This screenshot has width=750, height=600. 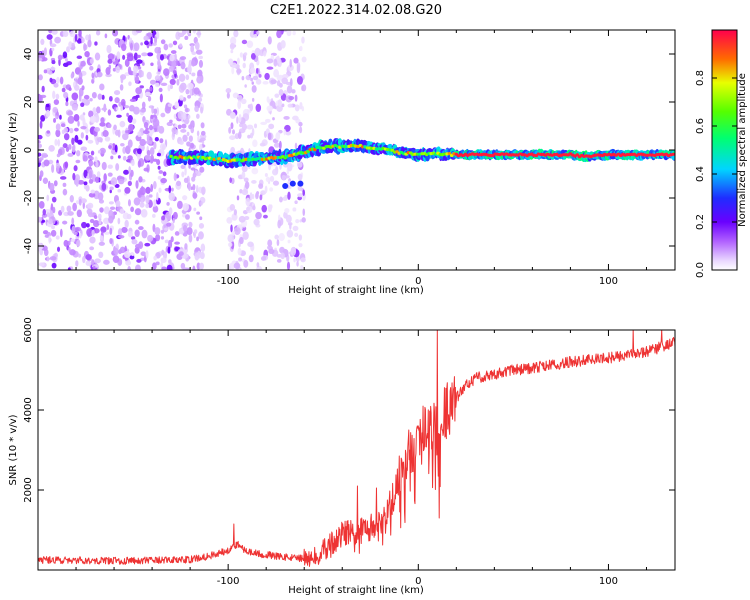 What do you see at coordinates (700, 174) in the screenshot?
I see `colorbar-tick-label: 0.4` at bounding box center [700, 174].